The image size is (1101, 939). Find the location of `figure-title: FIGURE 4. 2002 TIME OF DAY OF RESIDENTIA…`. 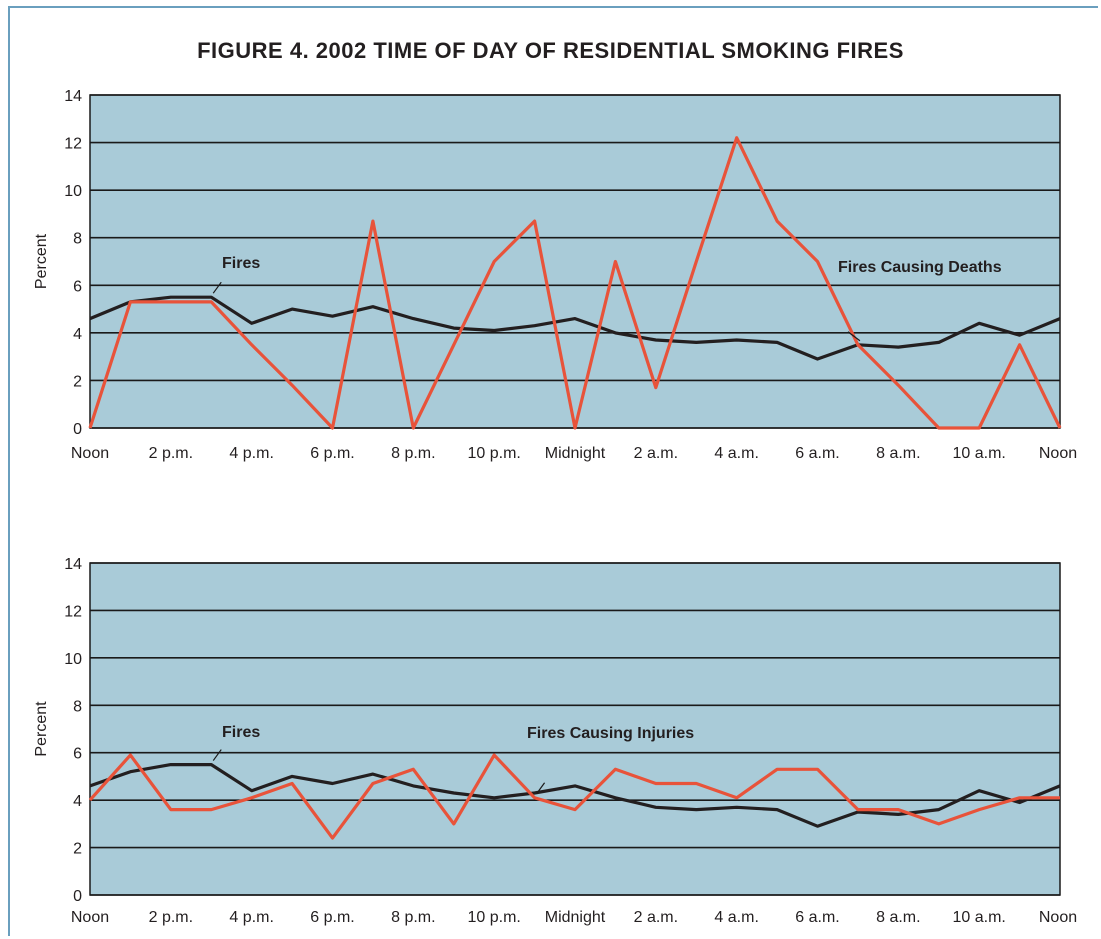

figure-title: FIGURE 4. 2002 TIME OF DAY OF RESIDENTIA… is located at coordinates (550, 50).